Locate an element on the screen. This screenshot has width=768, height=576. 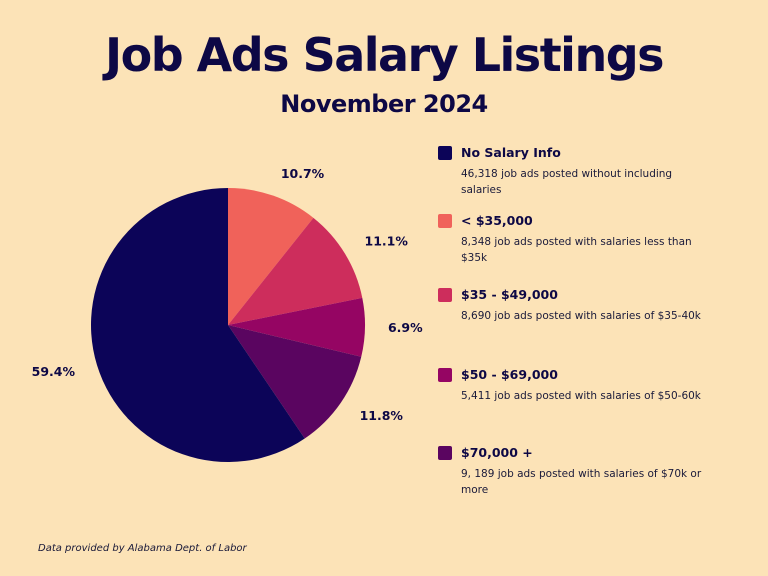
chart-subtitle: November 2024 is located at coordinates (384, 104).